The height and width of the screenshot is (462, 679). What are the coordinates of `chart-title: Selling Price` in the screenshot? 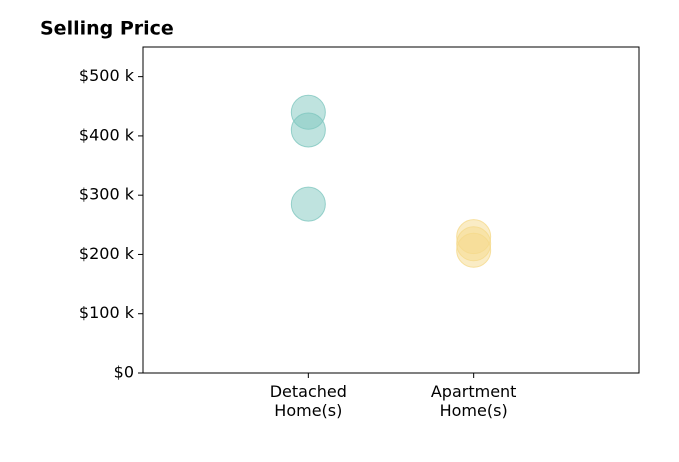 It's located at (107, 29).